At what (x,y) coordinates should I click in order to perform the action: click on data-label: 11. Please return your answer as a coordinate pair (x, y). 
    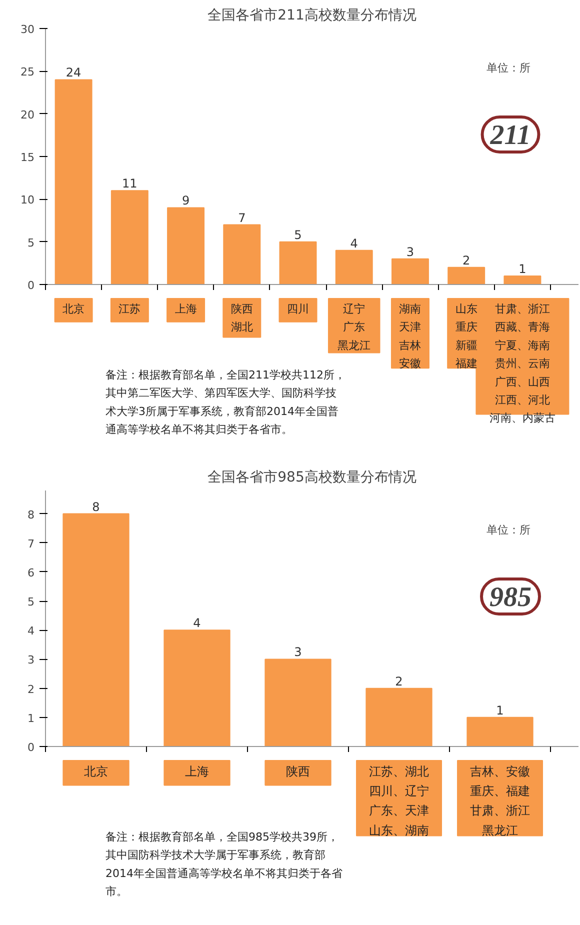
    Looking at the image, I should click on (130, 183).